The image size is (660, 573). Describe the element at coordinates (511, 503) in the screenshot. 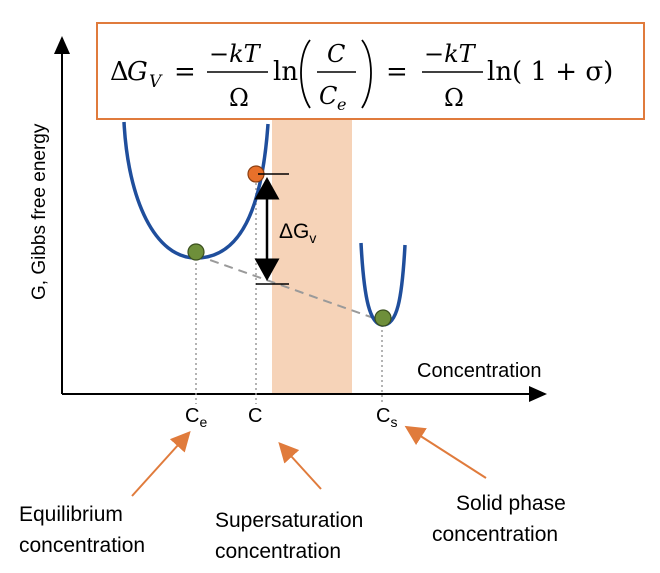

I see `solid-phase-annotation-line1: Solid phase` at that location.